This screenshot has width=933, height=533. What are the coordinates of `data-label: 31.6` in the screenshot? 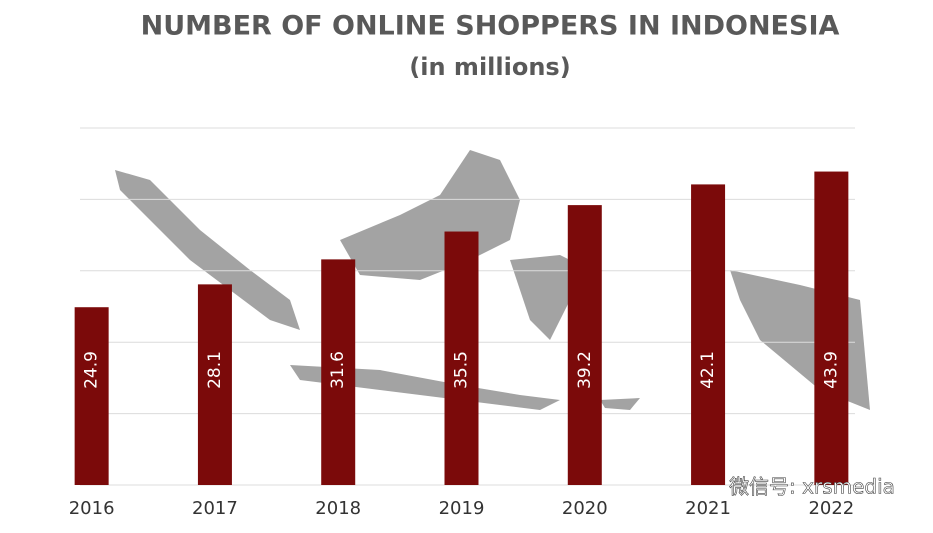 It's located at (338, 370).